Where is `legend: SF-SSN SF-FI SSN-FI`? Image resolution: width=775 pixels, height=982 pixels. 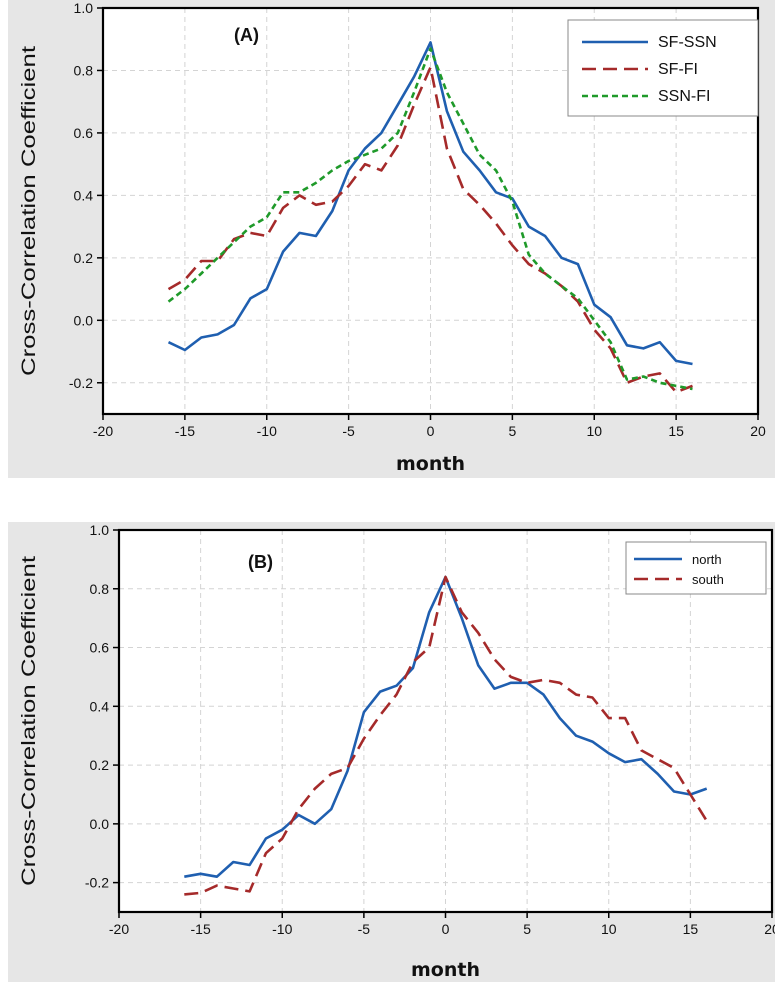
legend: SF-SSN SF-FI SSN-FI is located at coordinates (663, 68).